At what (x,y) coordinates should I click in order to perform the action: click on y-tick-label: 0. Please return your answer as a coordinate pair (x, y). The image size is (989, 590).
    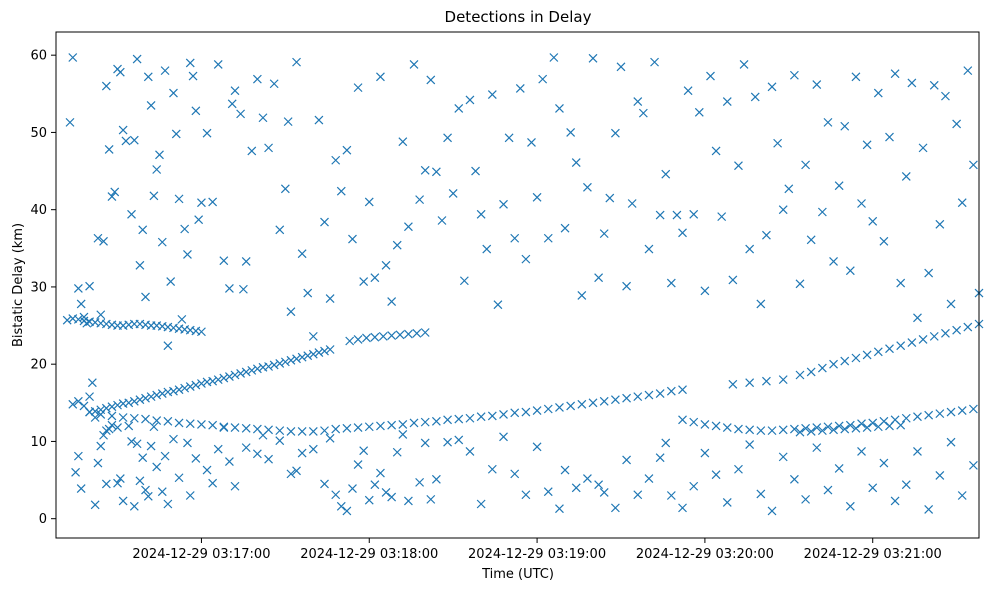
    Looking at the image, I should click on (43, 519).